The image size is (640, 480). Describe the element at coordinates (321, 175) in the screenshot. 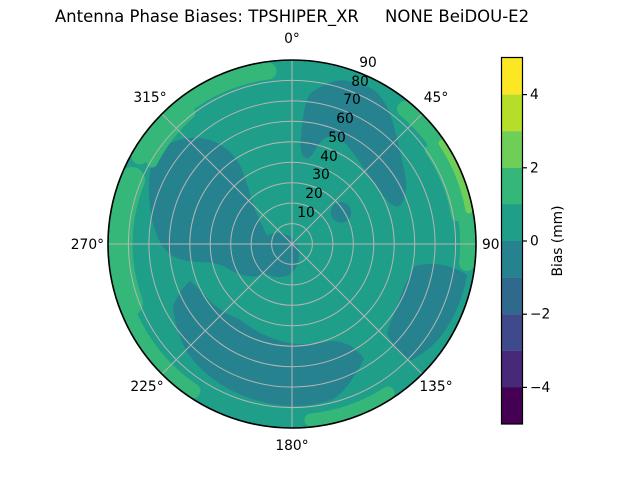

I see `radial-label-30: 30` at that location.